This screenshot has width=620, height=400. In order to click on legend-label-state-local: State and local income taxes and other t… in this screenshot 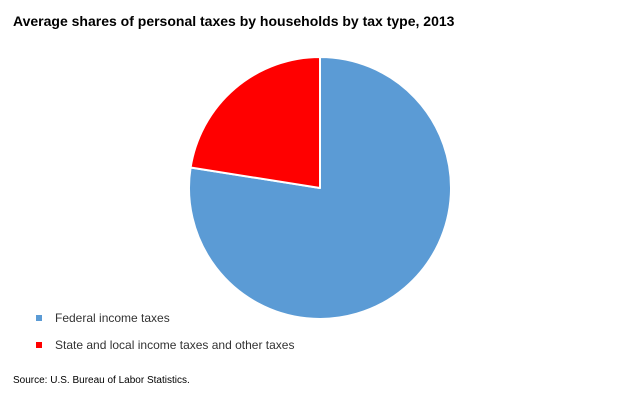, I will do `click(175, 345)`.